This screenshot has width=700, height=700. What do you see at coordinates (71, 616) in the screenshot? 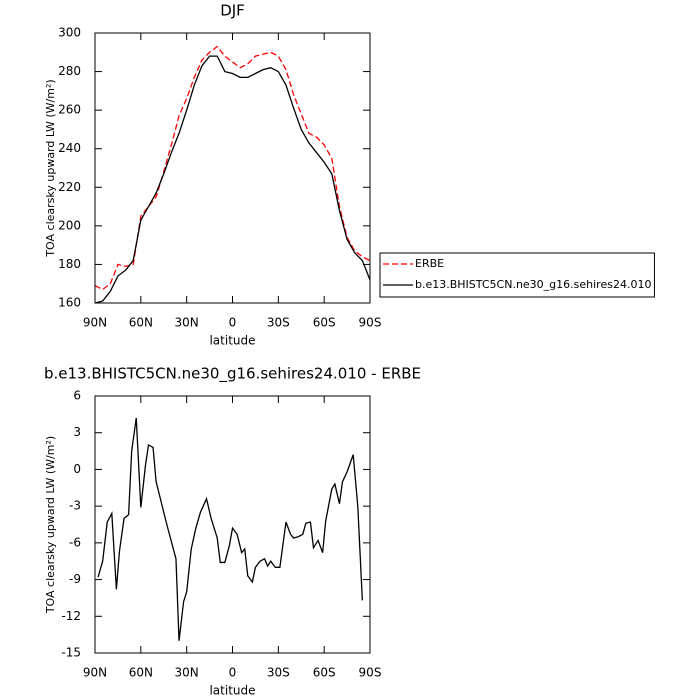
I see `y-tick-label: -12` at bounding box center [71, 616].